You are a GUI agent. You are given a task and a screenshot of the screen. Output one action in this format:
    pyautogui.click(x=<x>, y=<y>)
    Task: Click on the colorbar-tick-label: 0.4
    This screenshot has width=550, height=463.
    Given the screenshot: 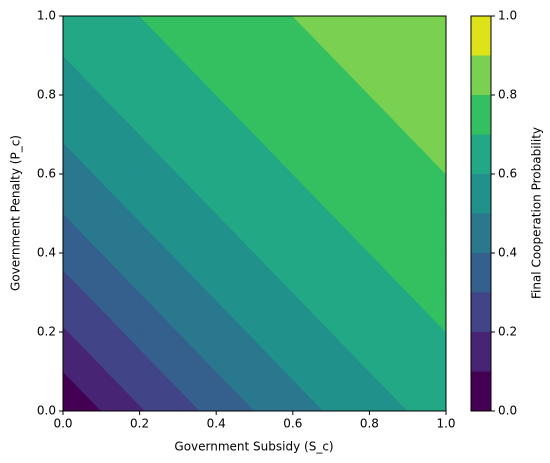 What is the action you would take?
    pyautogui.click(x=507, y=253)
    